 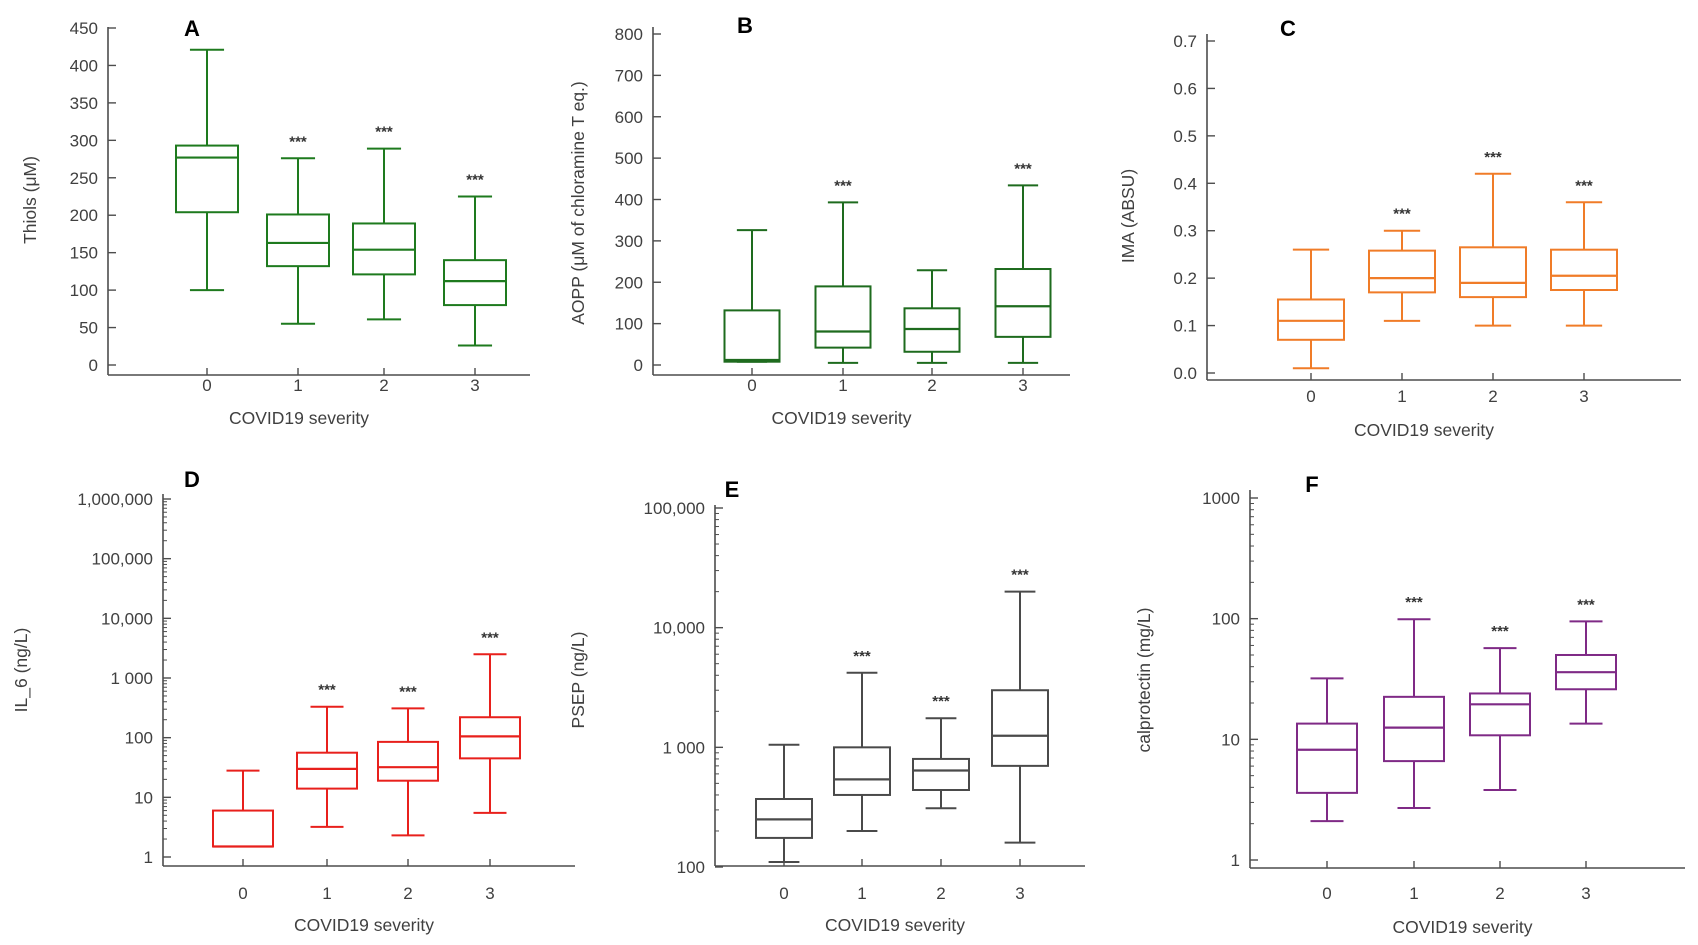 I want to click on y-tick-label: 800, so click(x=629, y=34).